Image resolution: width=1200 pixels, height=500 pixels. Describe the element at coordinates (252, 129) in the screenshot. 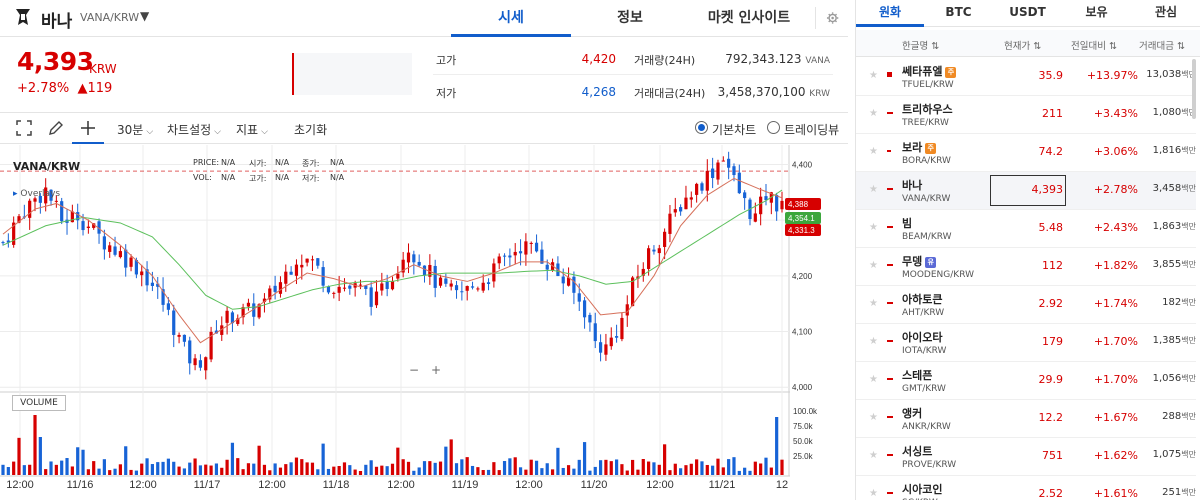

I see `indicators-select: 지표 ⌵` at that location.